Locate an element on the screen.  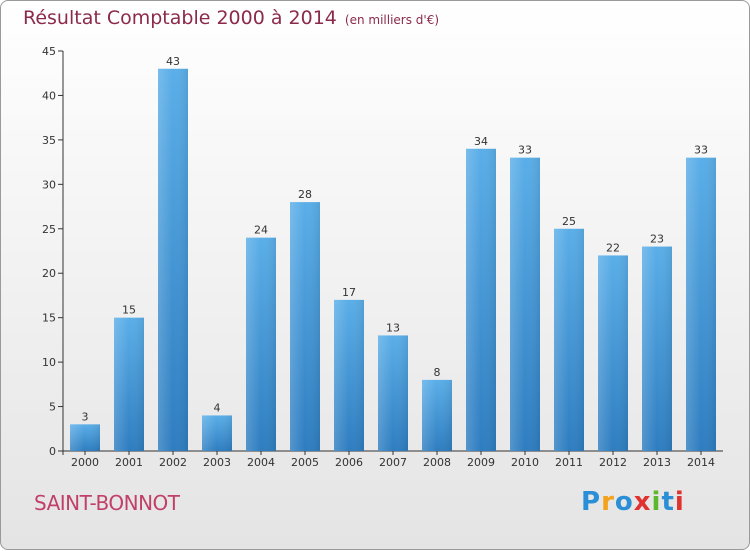
x-tick-label: 2000 is located at coordinates (85, 462).